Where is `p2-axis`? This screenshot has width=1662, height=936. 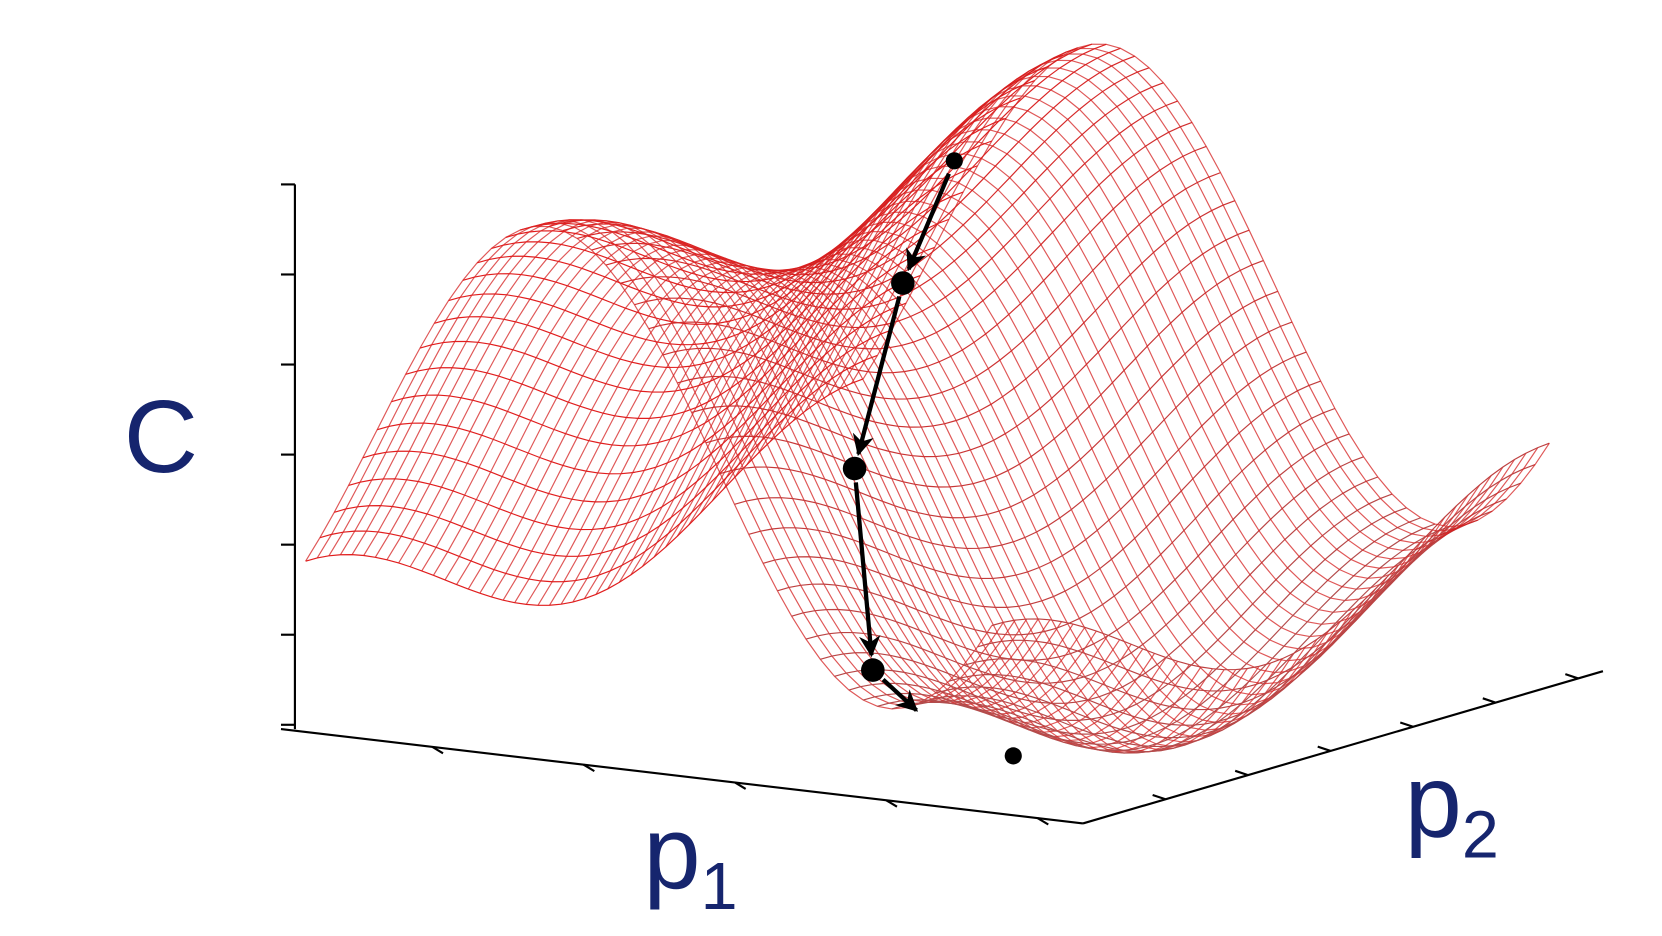
p2-axis is located at coordinates (1343, 747).